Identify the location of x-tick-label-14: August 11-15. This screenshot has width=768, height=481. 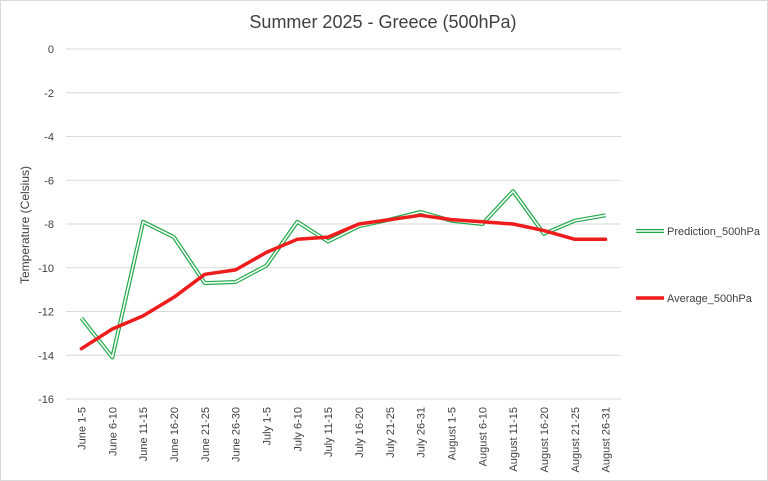
(514, 439).